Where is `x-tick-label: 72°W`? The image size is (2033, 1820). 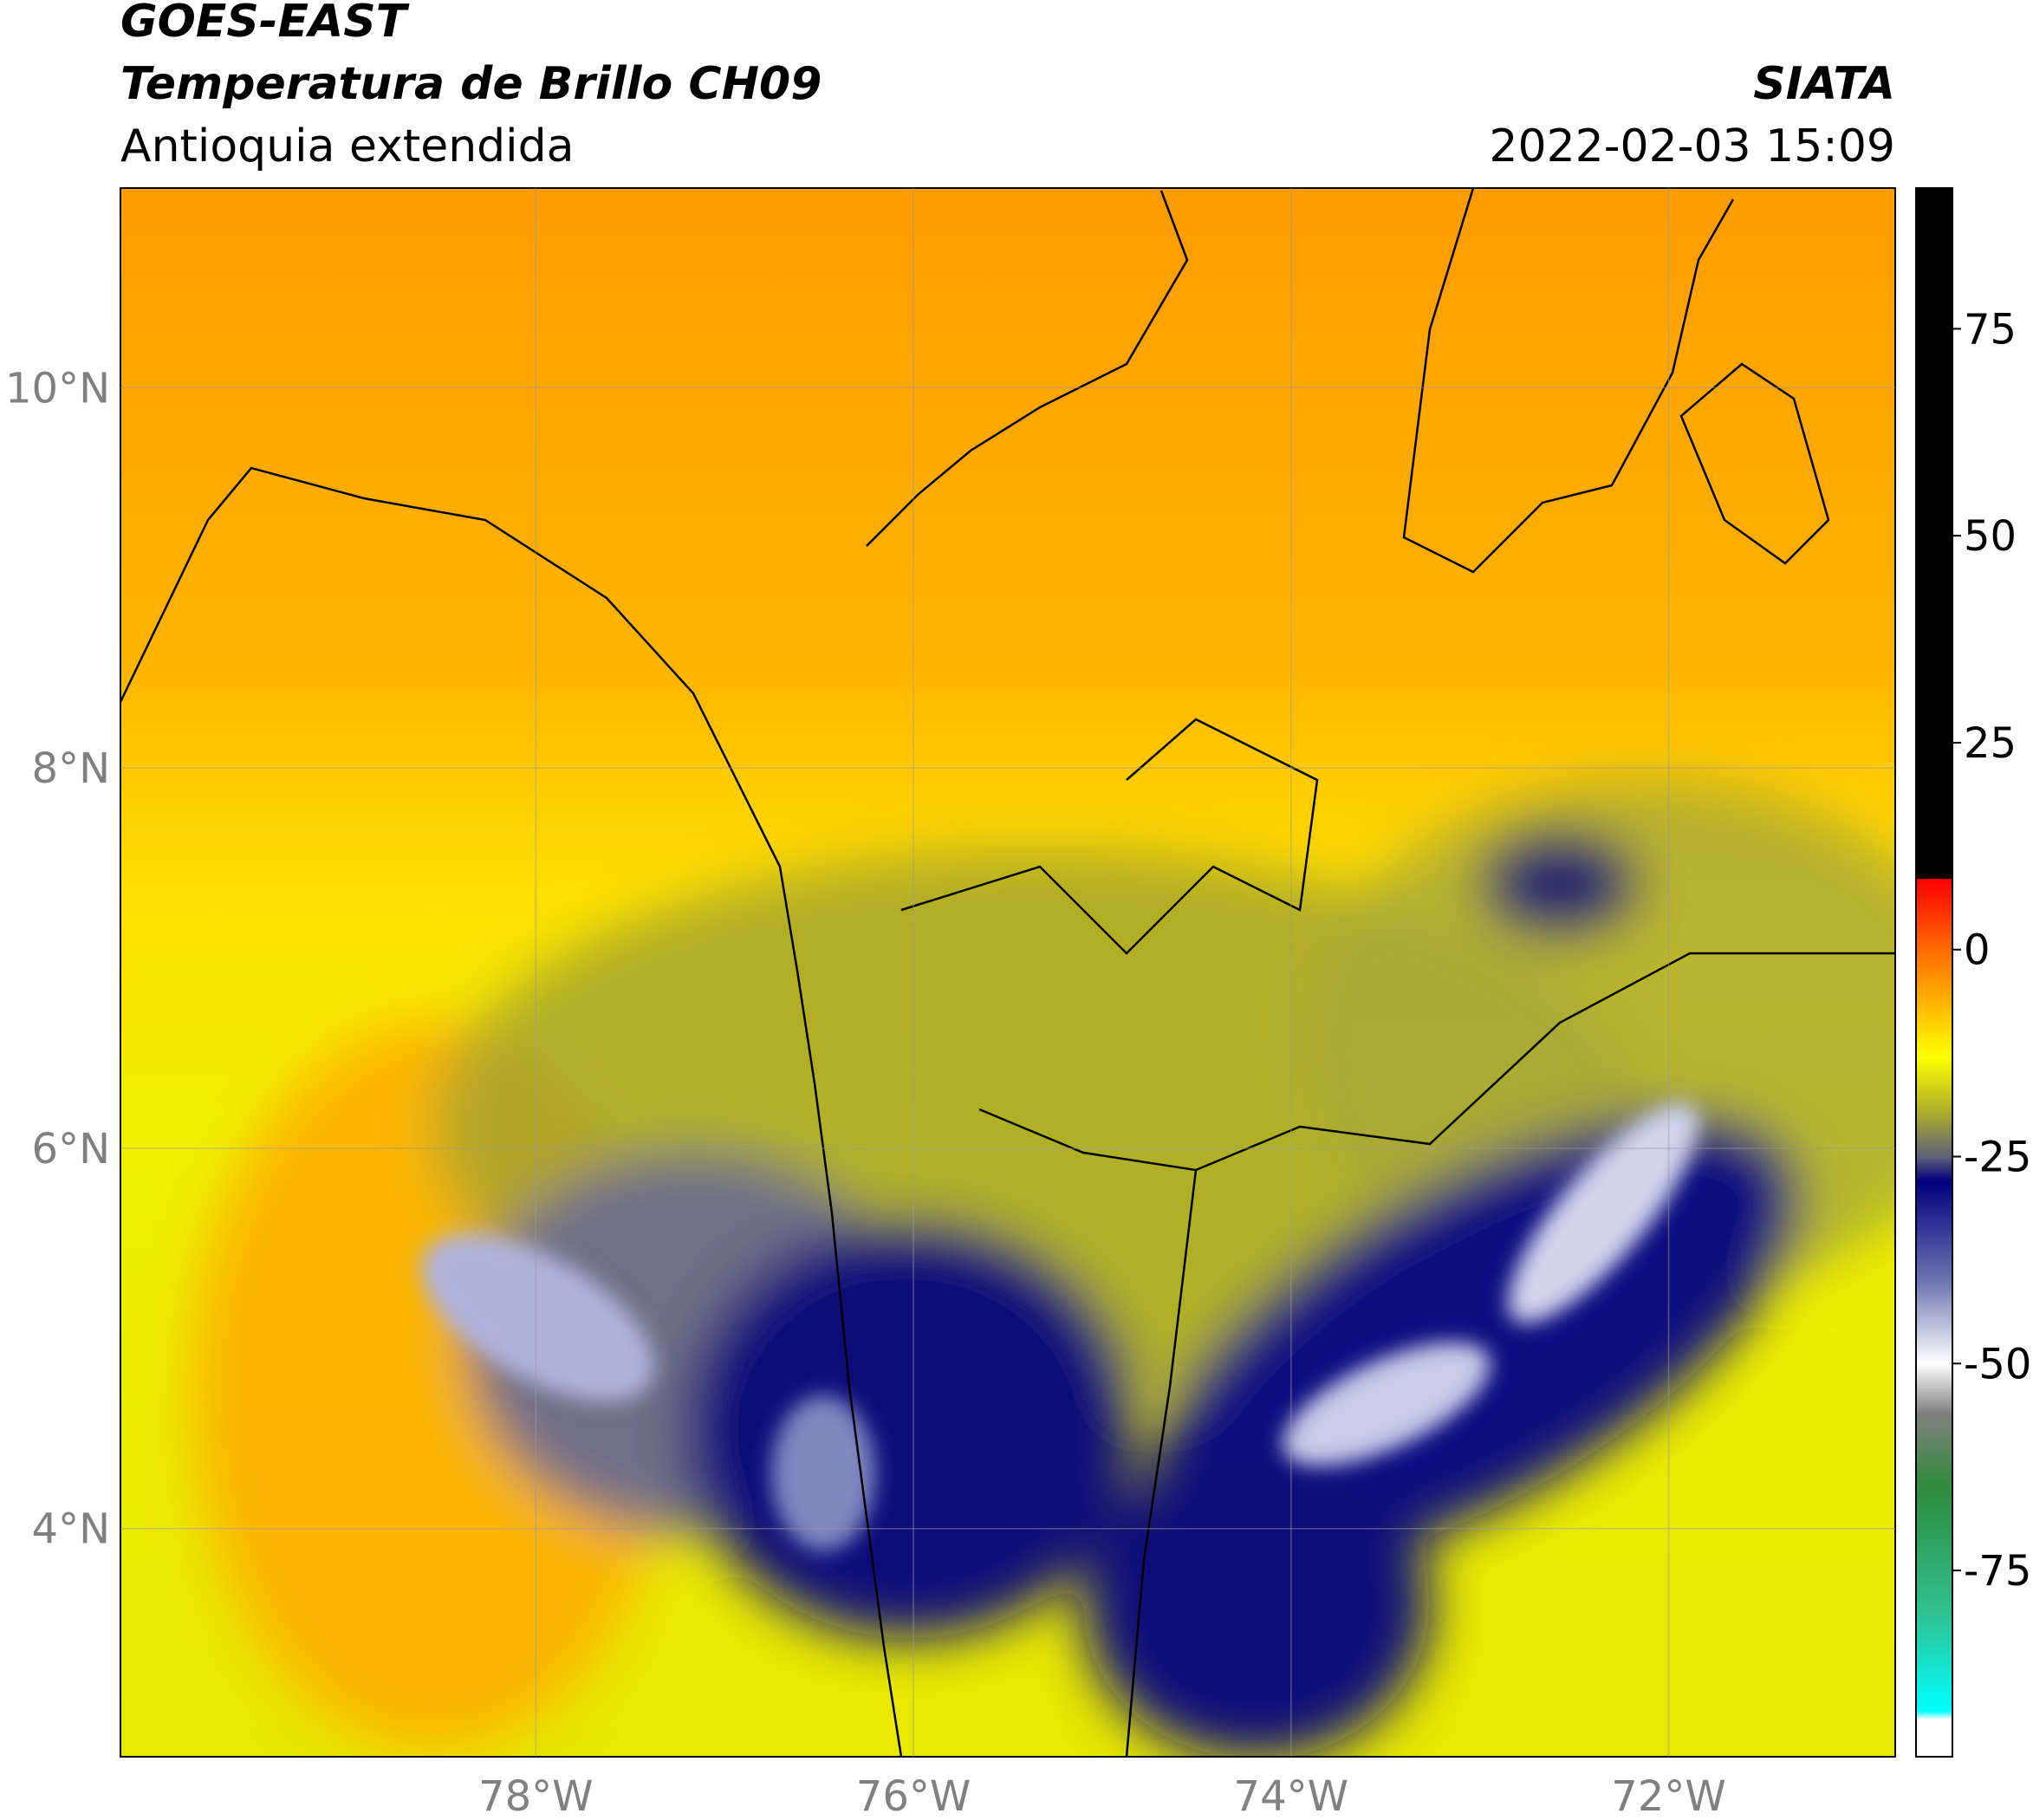
x-tick-label: 72°W is located at coordinates (1668, 1796).